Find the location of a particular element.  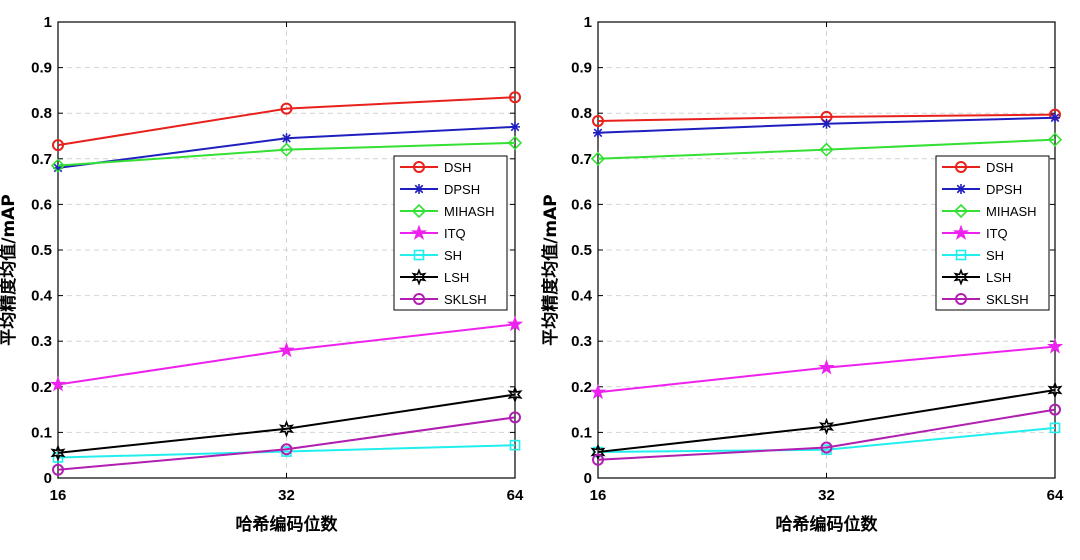

series-dsh is located at coordinates (286, 121).